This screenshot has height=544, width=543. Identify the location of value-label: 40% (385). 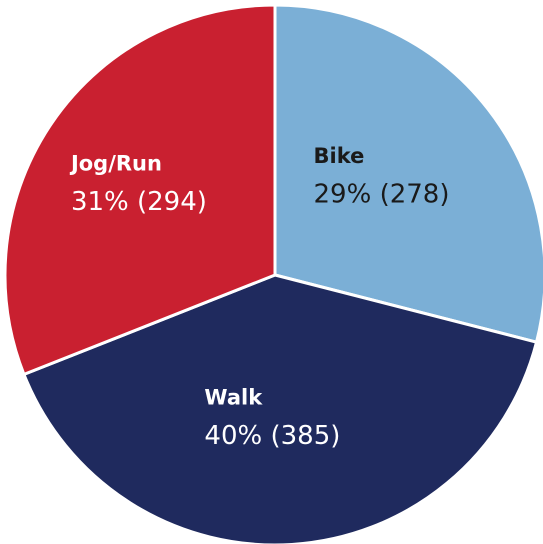
(272, 436).